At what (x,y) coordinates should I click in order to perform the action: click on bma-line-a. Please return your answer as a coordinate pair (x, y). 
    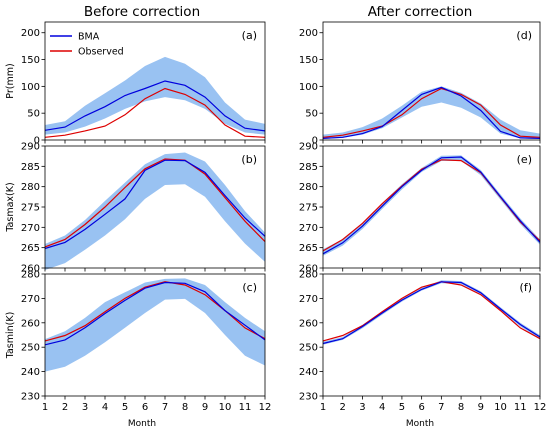
    Looking at the image, I should click on (155, 106).